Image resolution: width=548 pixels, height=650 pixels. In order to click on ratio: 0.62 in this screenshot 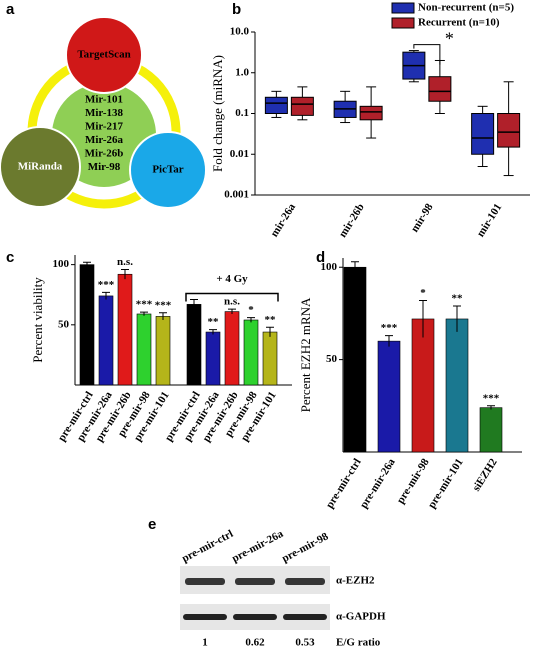, I will do `click(255, 643)`.